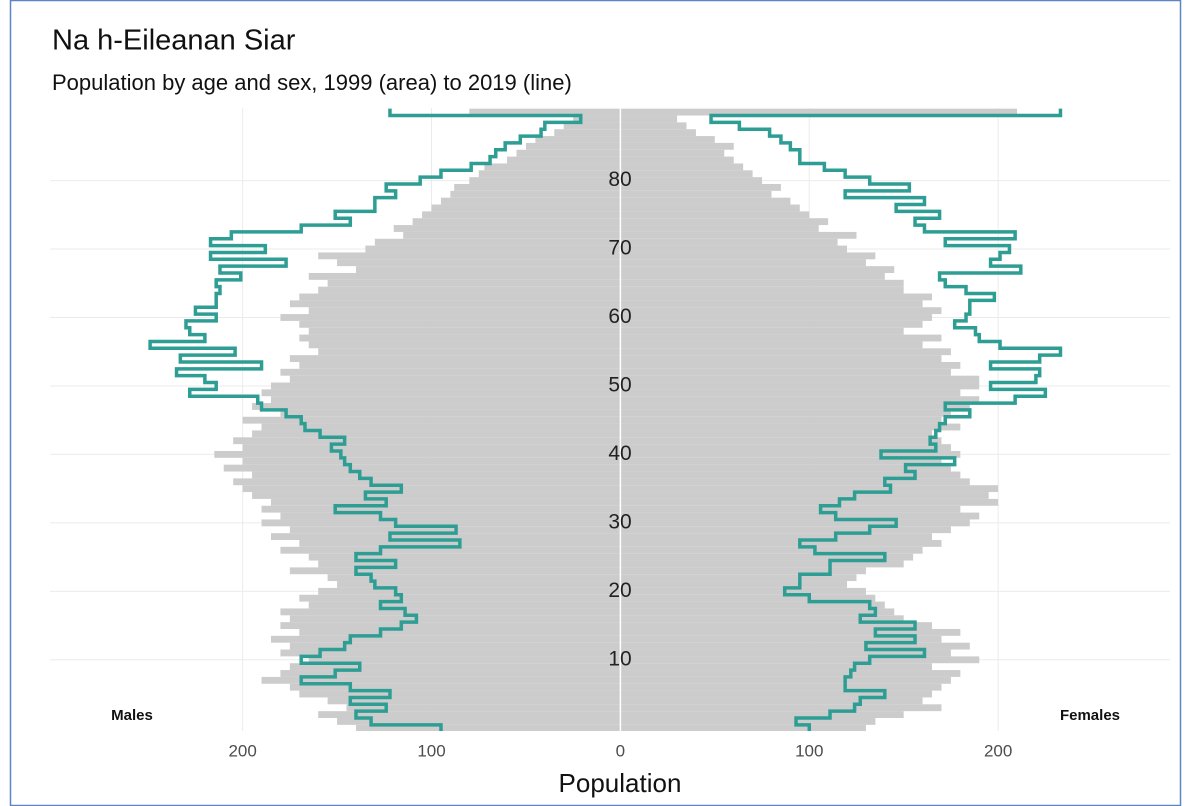  I want to click on y-tick-label: 20, so click(619, 590).